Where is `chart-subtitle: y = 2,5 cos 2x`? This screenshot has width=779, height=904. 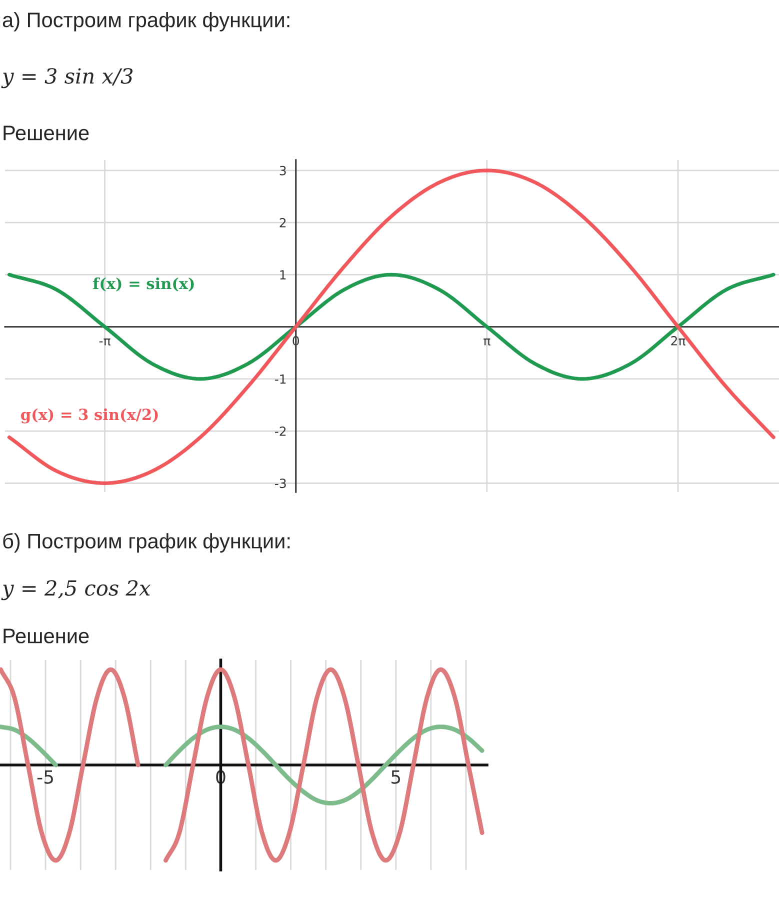
chart-subtitle: y = 2,5 cos 2x is located at coordinates (75, 590).